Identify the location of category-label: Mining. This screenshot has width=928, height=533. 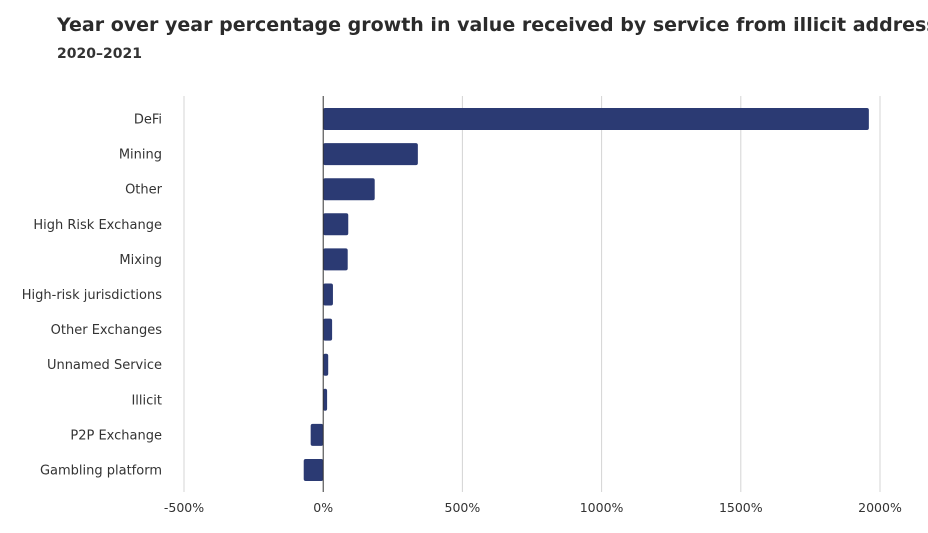
(140, 155).